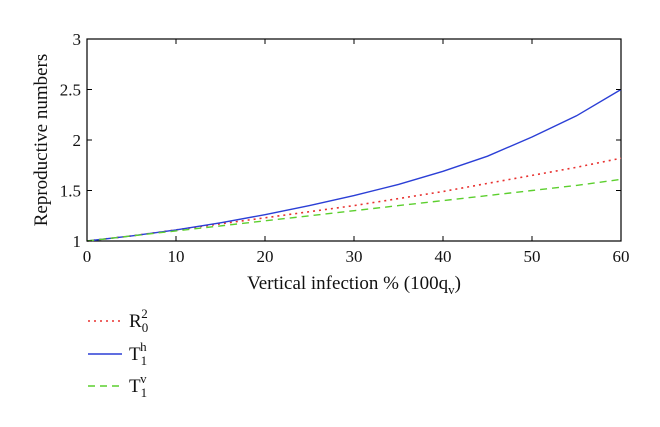 This screenshot has height=427, width=660. I want to click on legend-label-t1-h: T1h, so click(138, 353).